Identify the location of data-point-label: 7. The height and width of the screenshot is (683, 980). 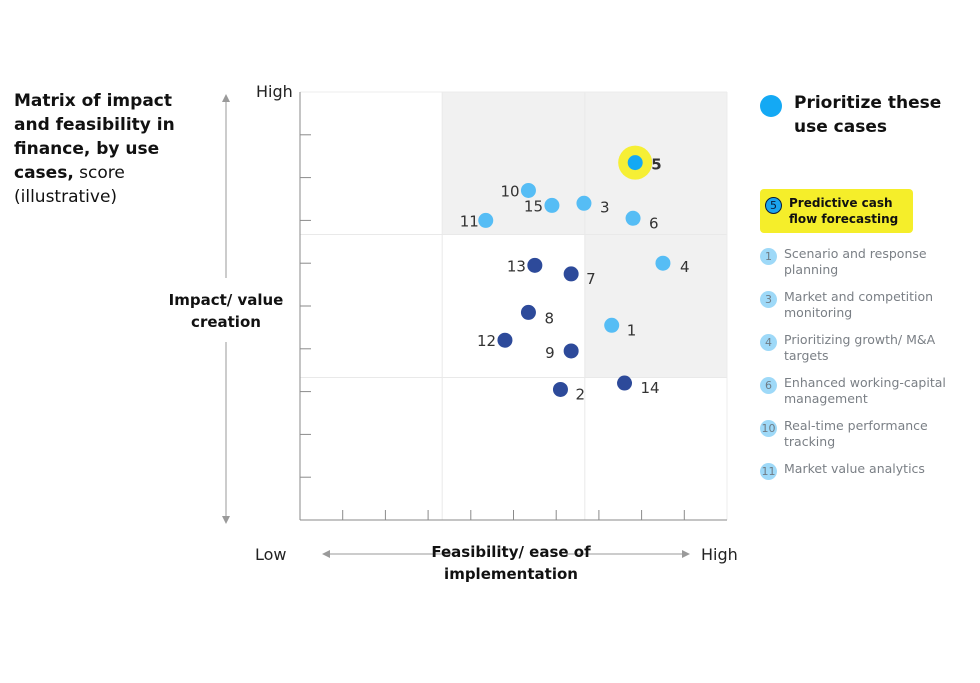
(591, 279).